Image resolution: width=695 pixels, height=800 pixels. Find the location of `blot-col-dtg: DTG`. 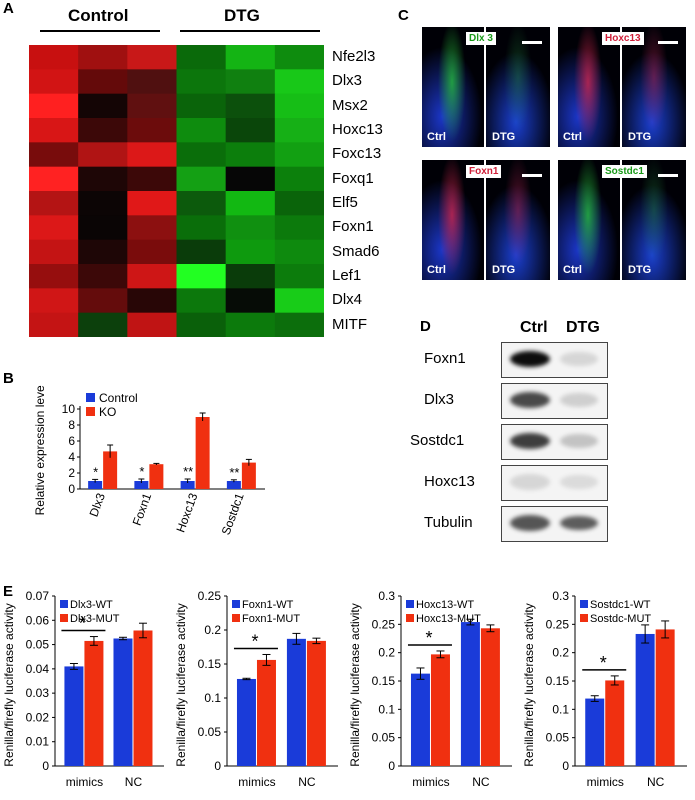

blot-col-dtg: DTG is located at coordinates (583, 327).